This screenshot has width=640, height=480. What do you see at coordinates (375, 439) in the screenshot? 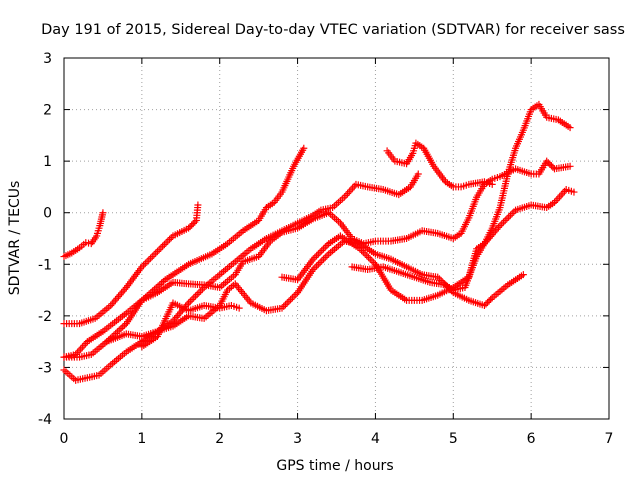
I see `x-tick-label: 4` at bounding box center [375, 439].